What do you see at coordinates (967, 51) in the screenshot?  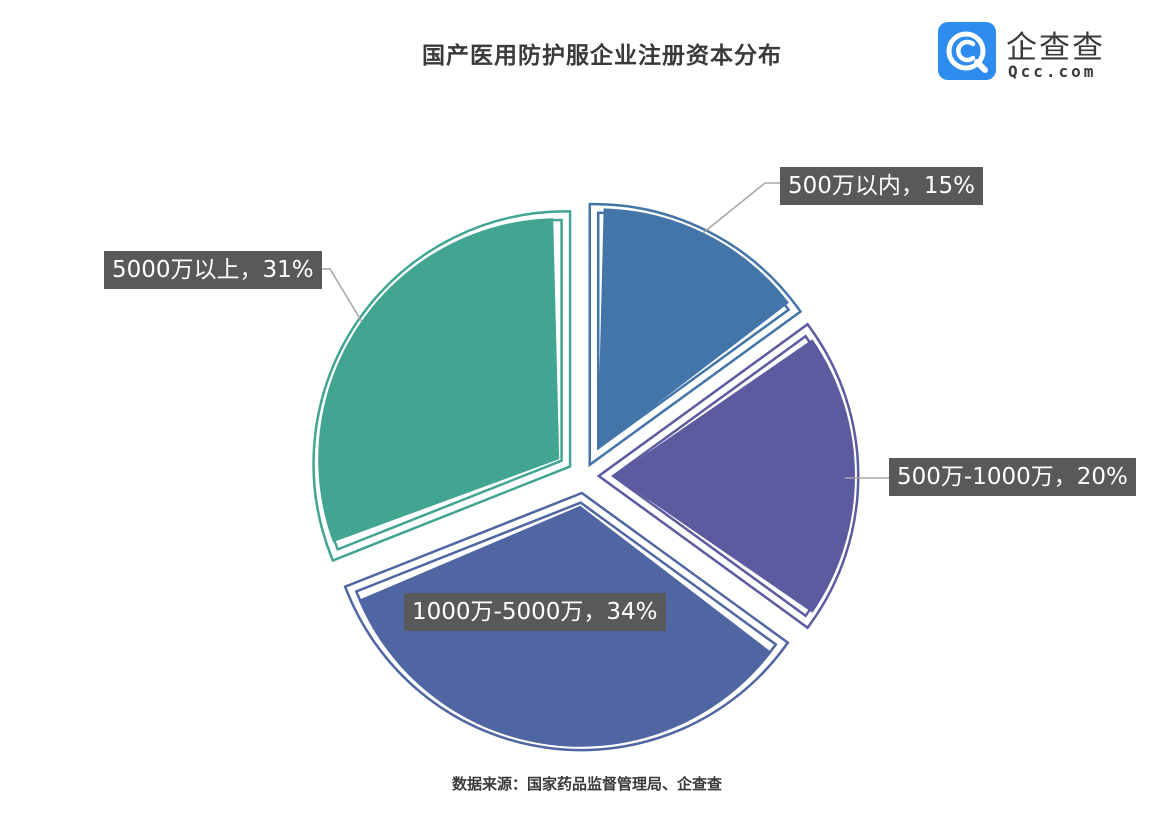 I see `qcc-logo-icon` at bounding box center [967, 51].